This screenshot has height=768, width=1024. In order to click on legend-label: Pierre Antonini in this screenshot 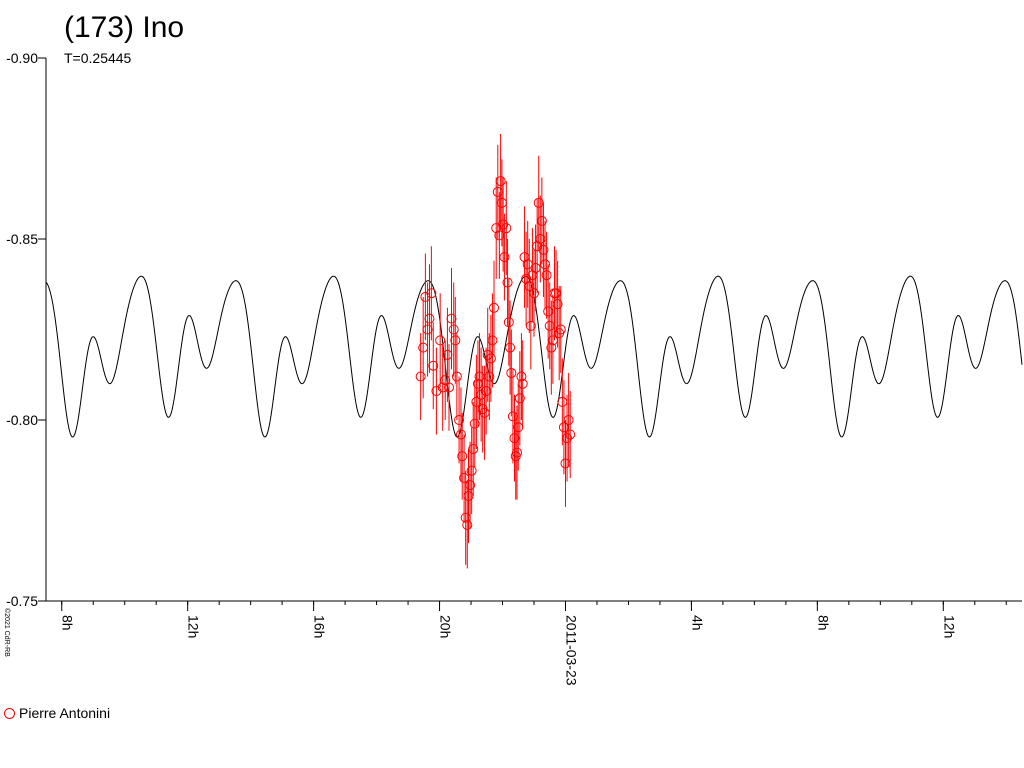, I will do `click(65, 713)`.